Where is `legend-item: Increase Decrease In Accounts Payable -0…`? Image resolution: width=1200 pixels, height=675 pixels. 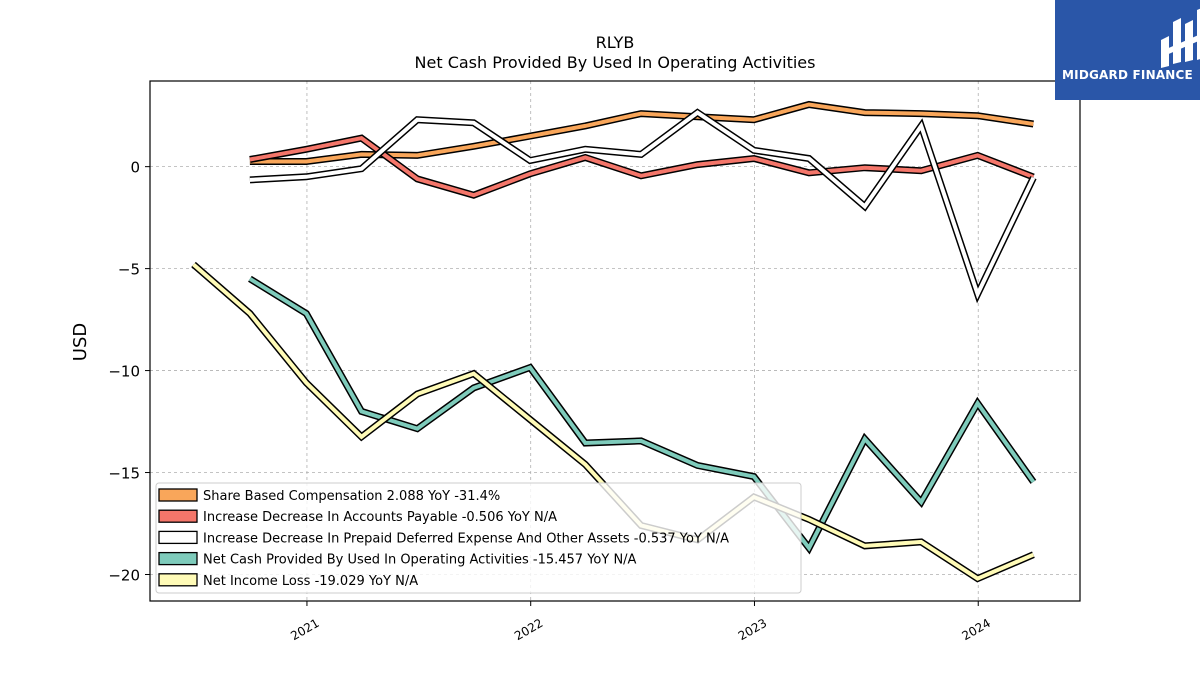
legend-item: Increase Decrease In Accounts Payable -0… is located at coordinates (357, 517).